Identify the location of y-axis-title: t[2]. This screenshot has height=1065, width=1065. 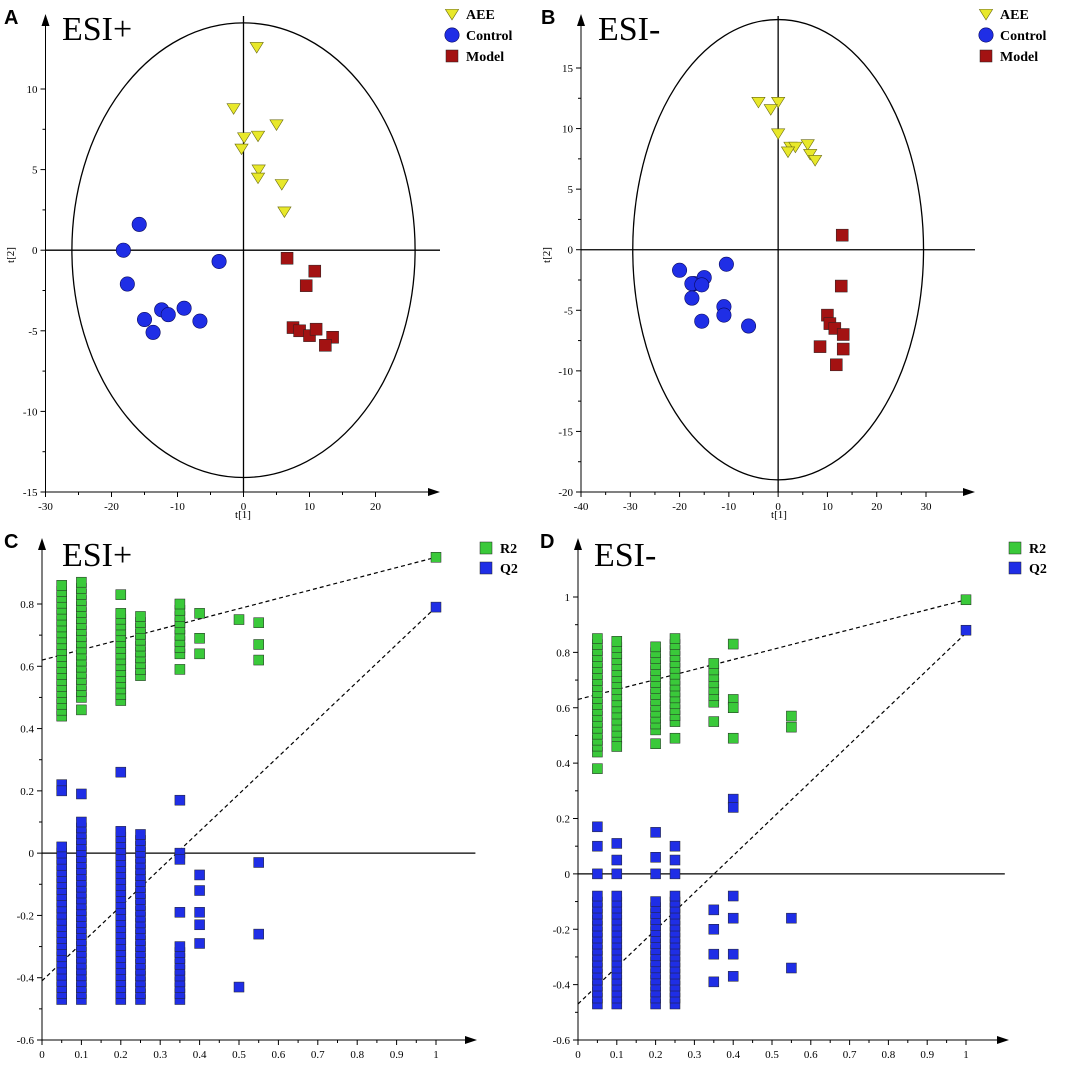
(547, 255).